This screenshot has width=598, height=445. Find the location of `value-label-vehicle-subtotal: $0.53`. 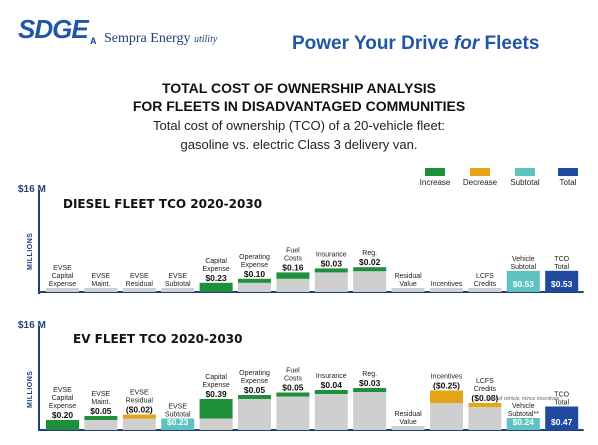

value-label-vehicle-subtotal: $0.53 is located at coordinates (524, 284).